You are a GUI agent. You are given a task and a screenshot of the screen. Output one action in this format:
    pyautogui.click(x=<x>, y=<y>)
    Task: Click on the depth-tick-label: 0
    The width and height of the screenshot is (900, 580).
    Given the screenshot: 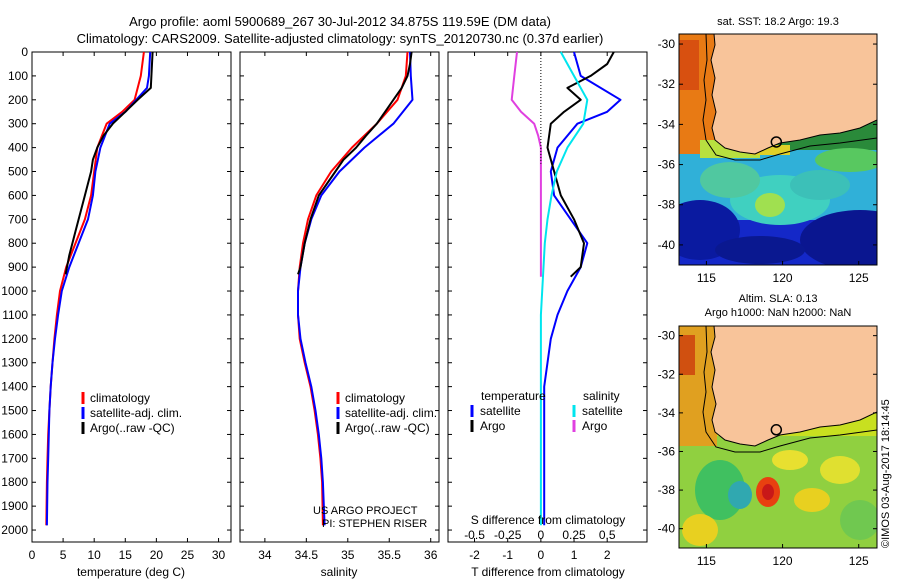 What is the action you would take?
    pyautogui.click(x=24, y=52)
    